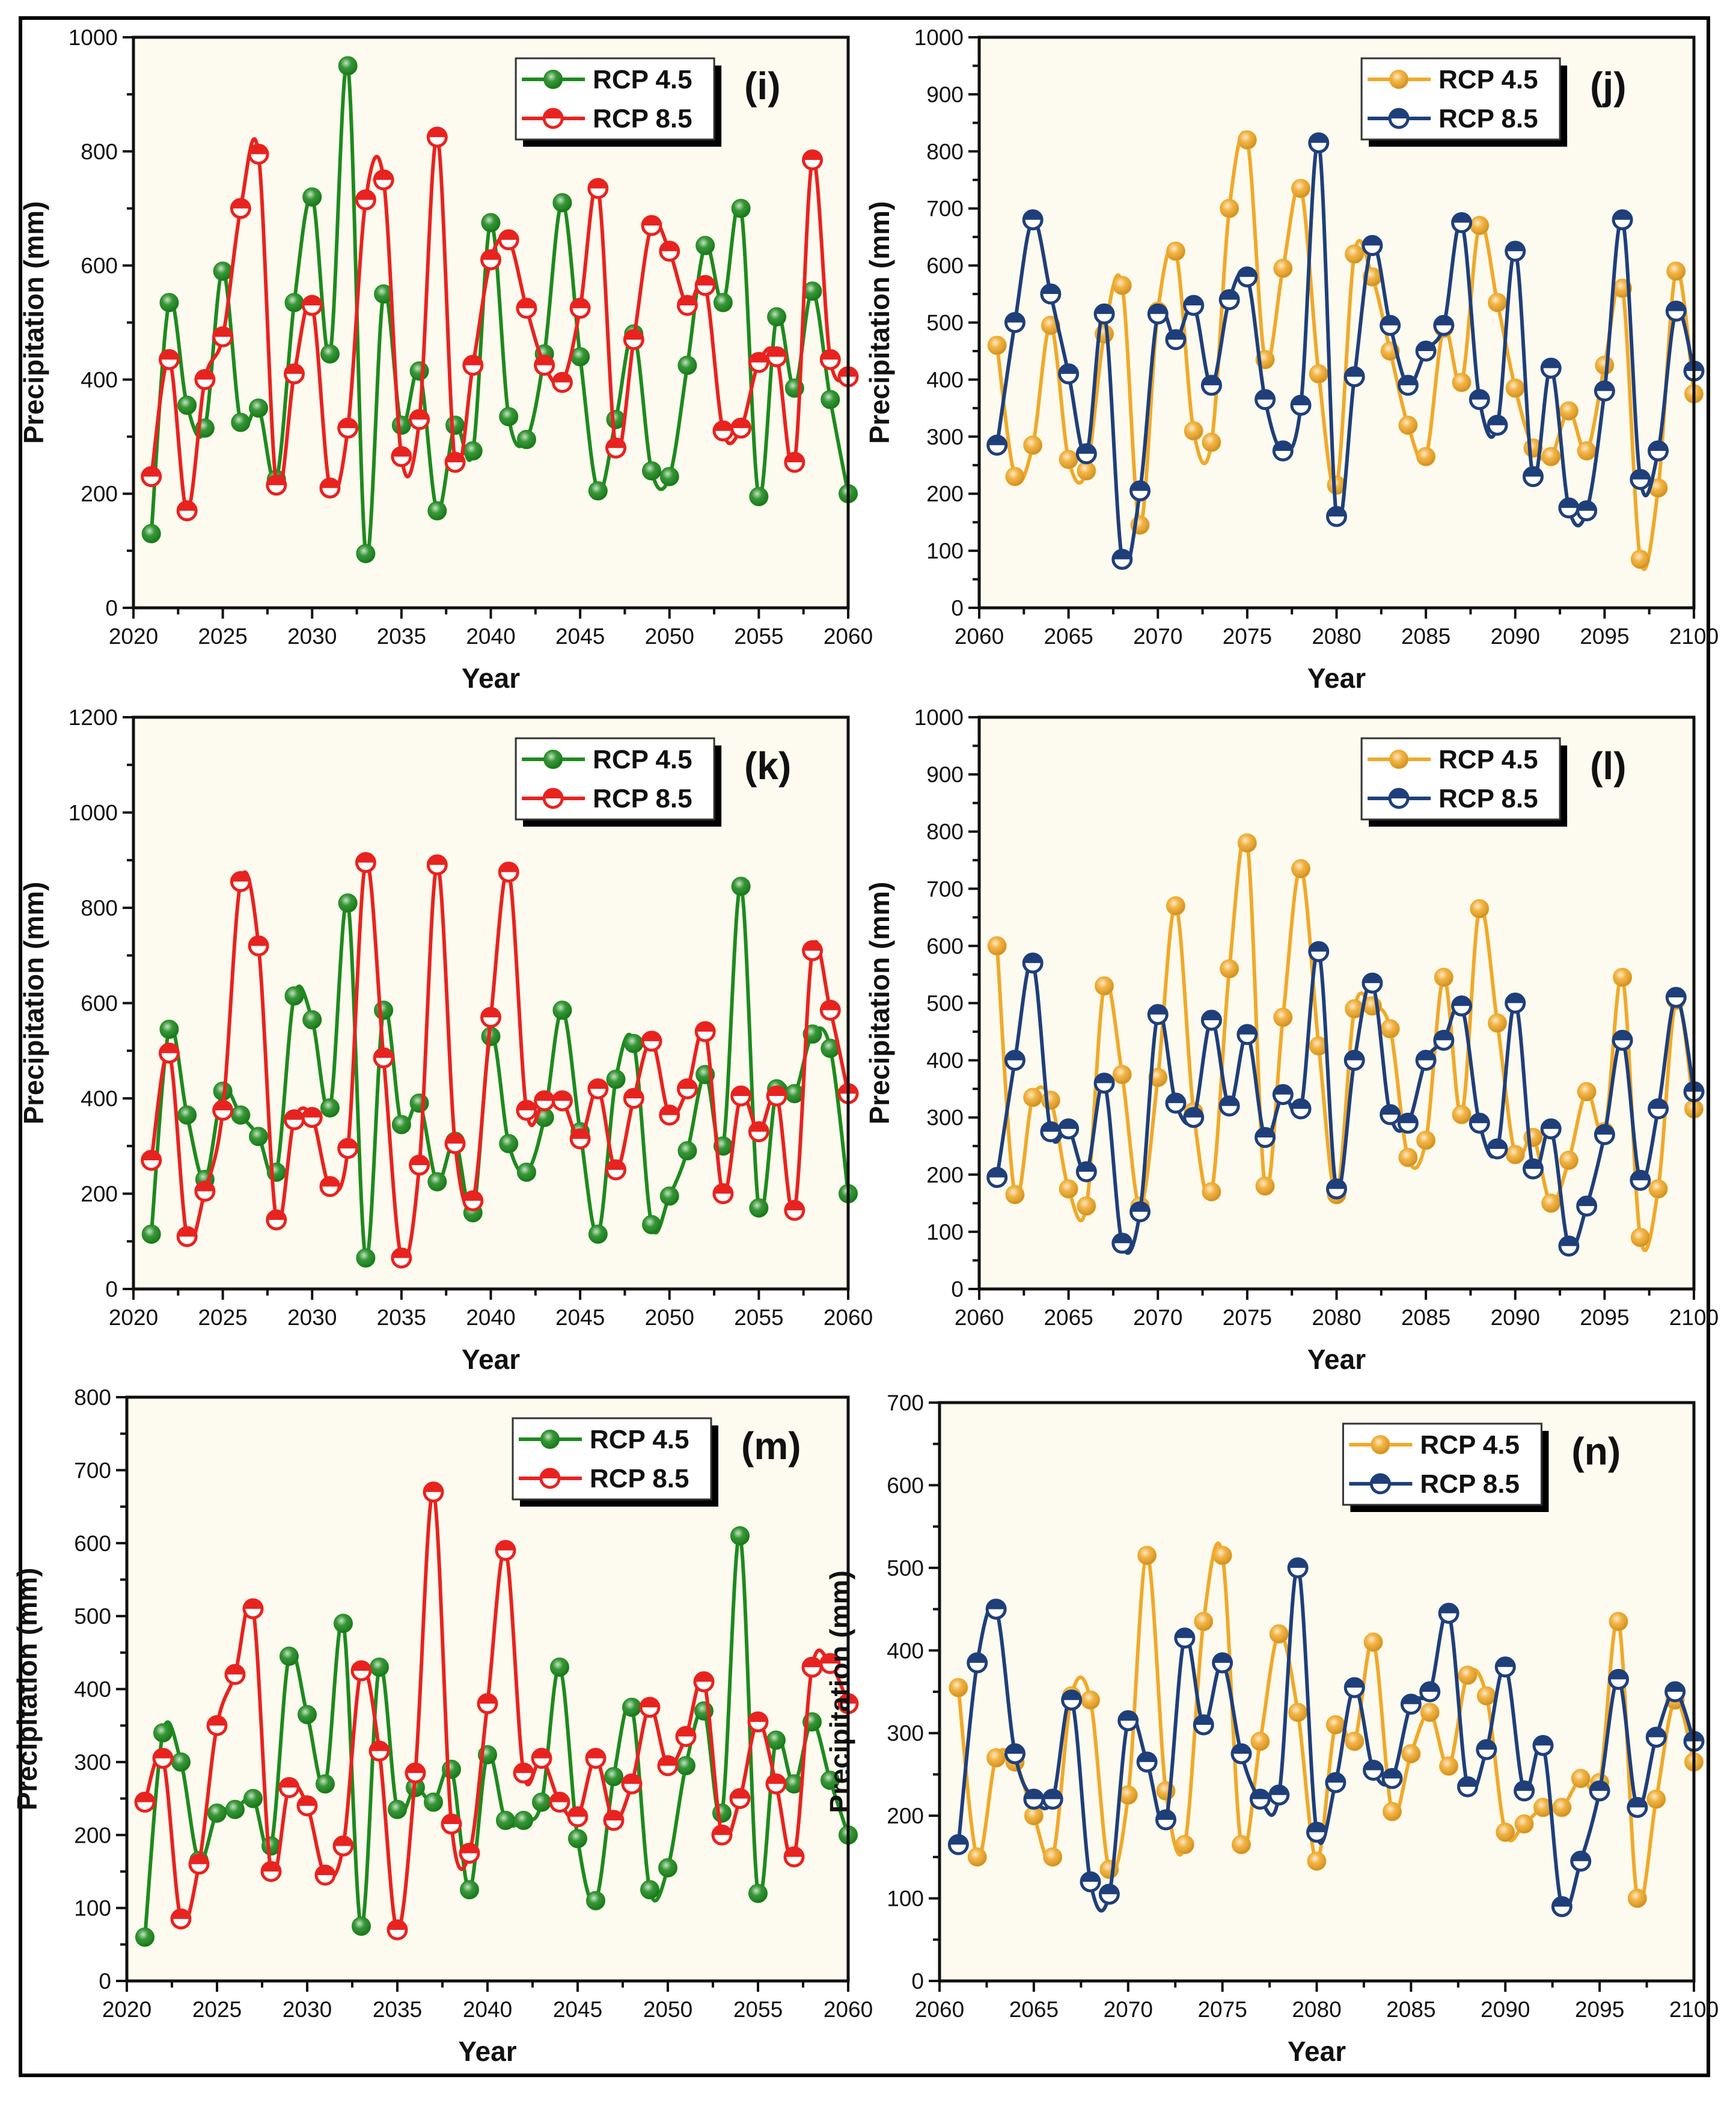  I want to click on x-tick-label: 2050, so click(670, 1317).